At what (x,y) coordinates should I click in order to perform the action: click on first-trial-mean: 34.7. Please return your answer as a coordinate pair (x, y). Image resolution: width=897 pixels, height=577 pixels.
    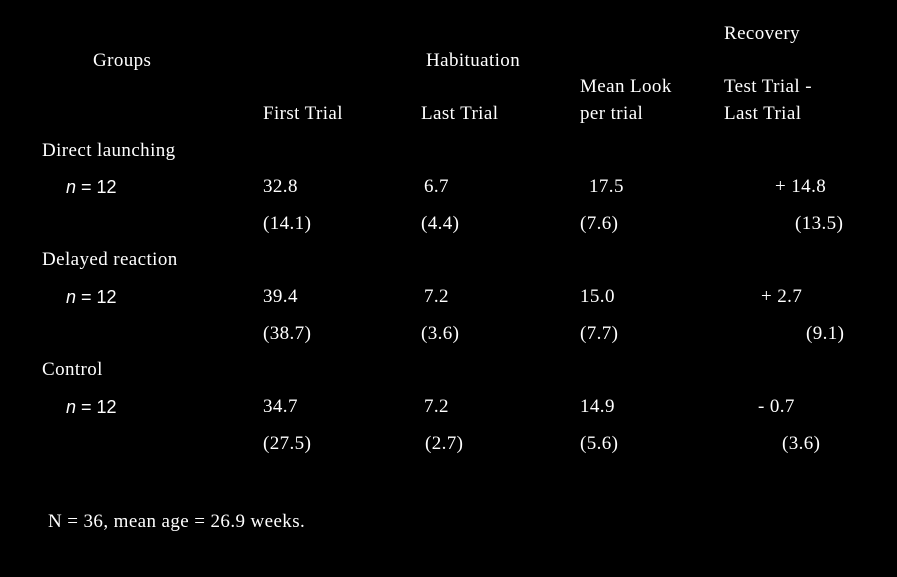
    Looking at the image, I should click on (280, 406).